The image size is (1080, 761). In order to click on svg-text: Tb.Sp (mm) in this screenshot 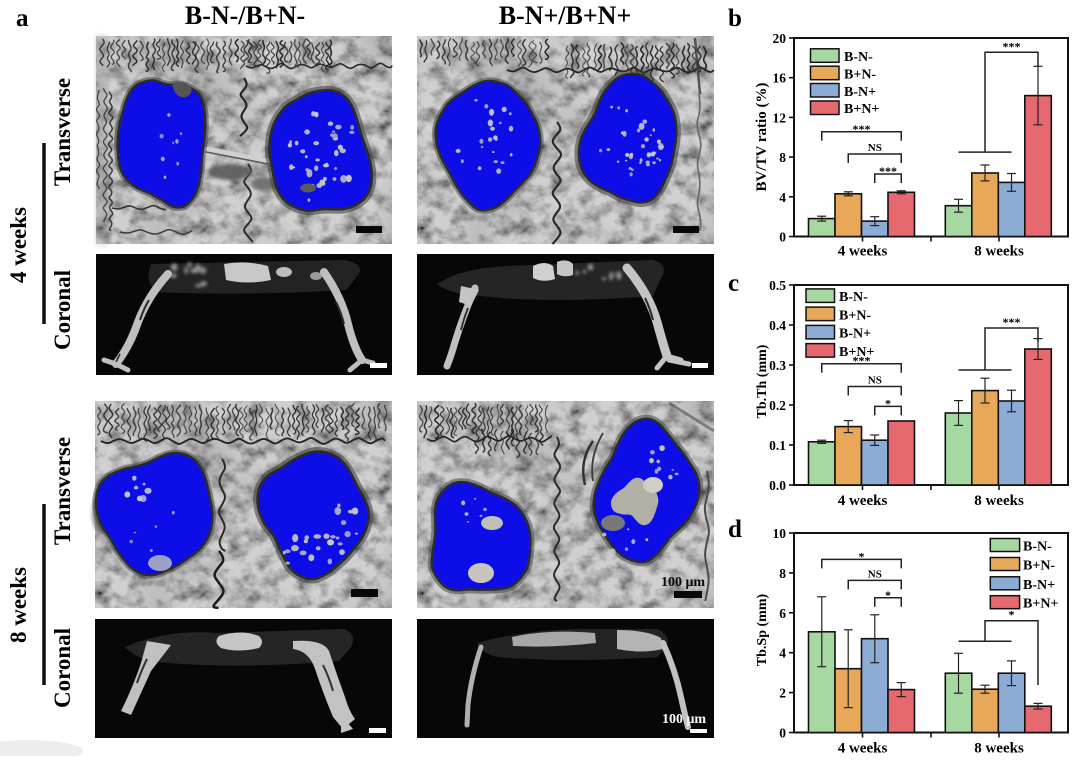, I will do `click(762, 629)`.